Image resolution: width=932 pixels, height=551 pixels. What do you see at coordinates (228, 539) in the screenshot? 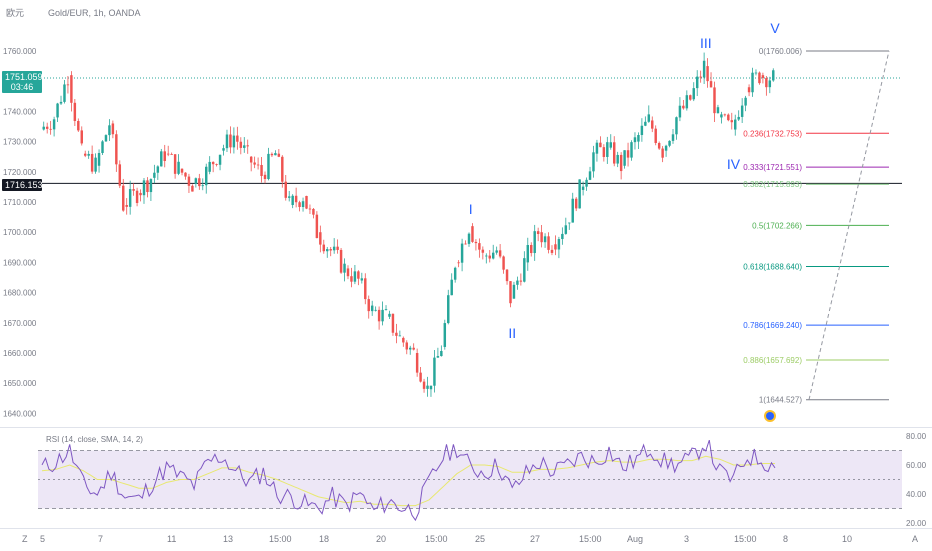
I see `x-tick-label: 13` at bounding box center [228, 539].